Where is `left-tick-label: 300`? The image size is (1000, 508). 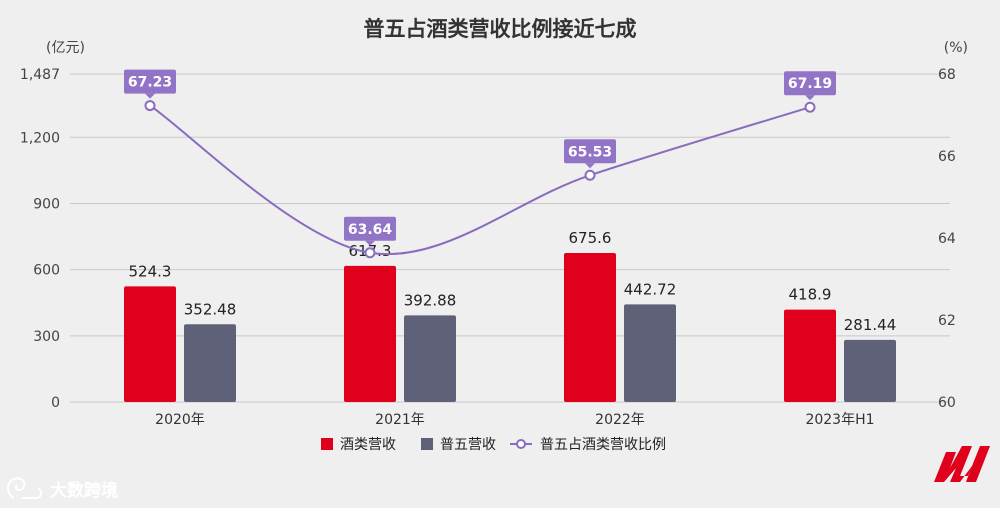 left-tick-label: 300 is located at coordinates (46, 337).